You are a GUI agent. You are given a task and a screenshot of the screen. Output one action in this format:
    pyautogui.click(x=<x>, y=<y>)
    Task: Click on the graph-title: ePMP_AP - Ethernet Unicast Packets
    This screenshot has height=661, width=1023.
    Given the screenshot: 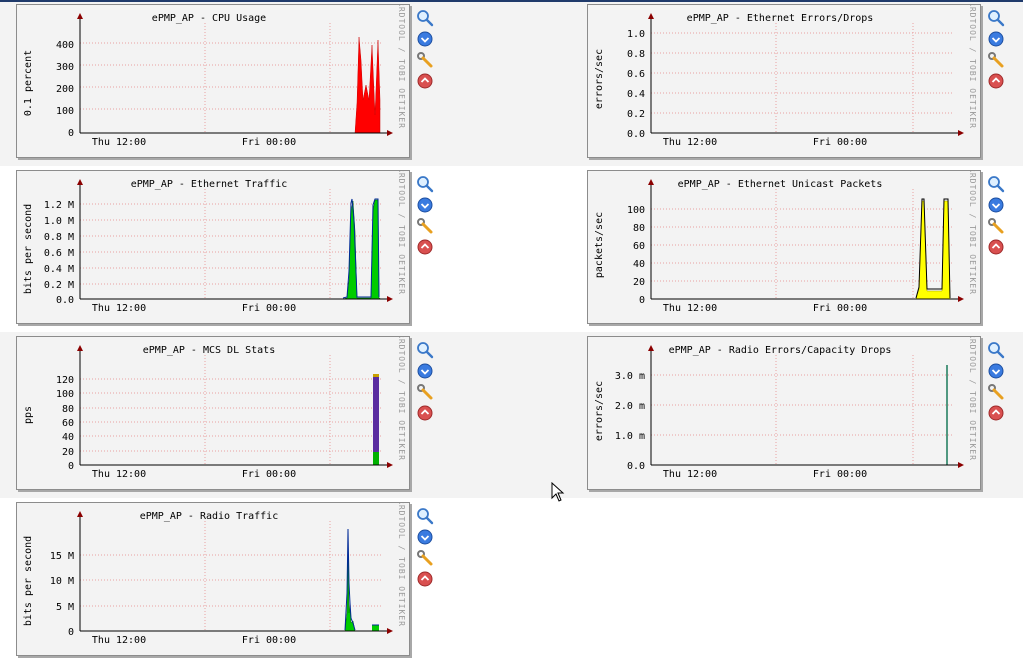 What is the action you would take?
    pyautogui.click(x=780, y=184)
    